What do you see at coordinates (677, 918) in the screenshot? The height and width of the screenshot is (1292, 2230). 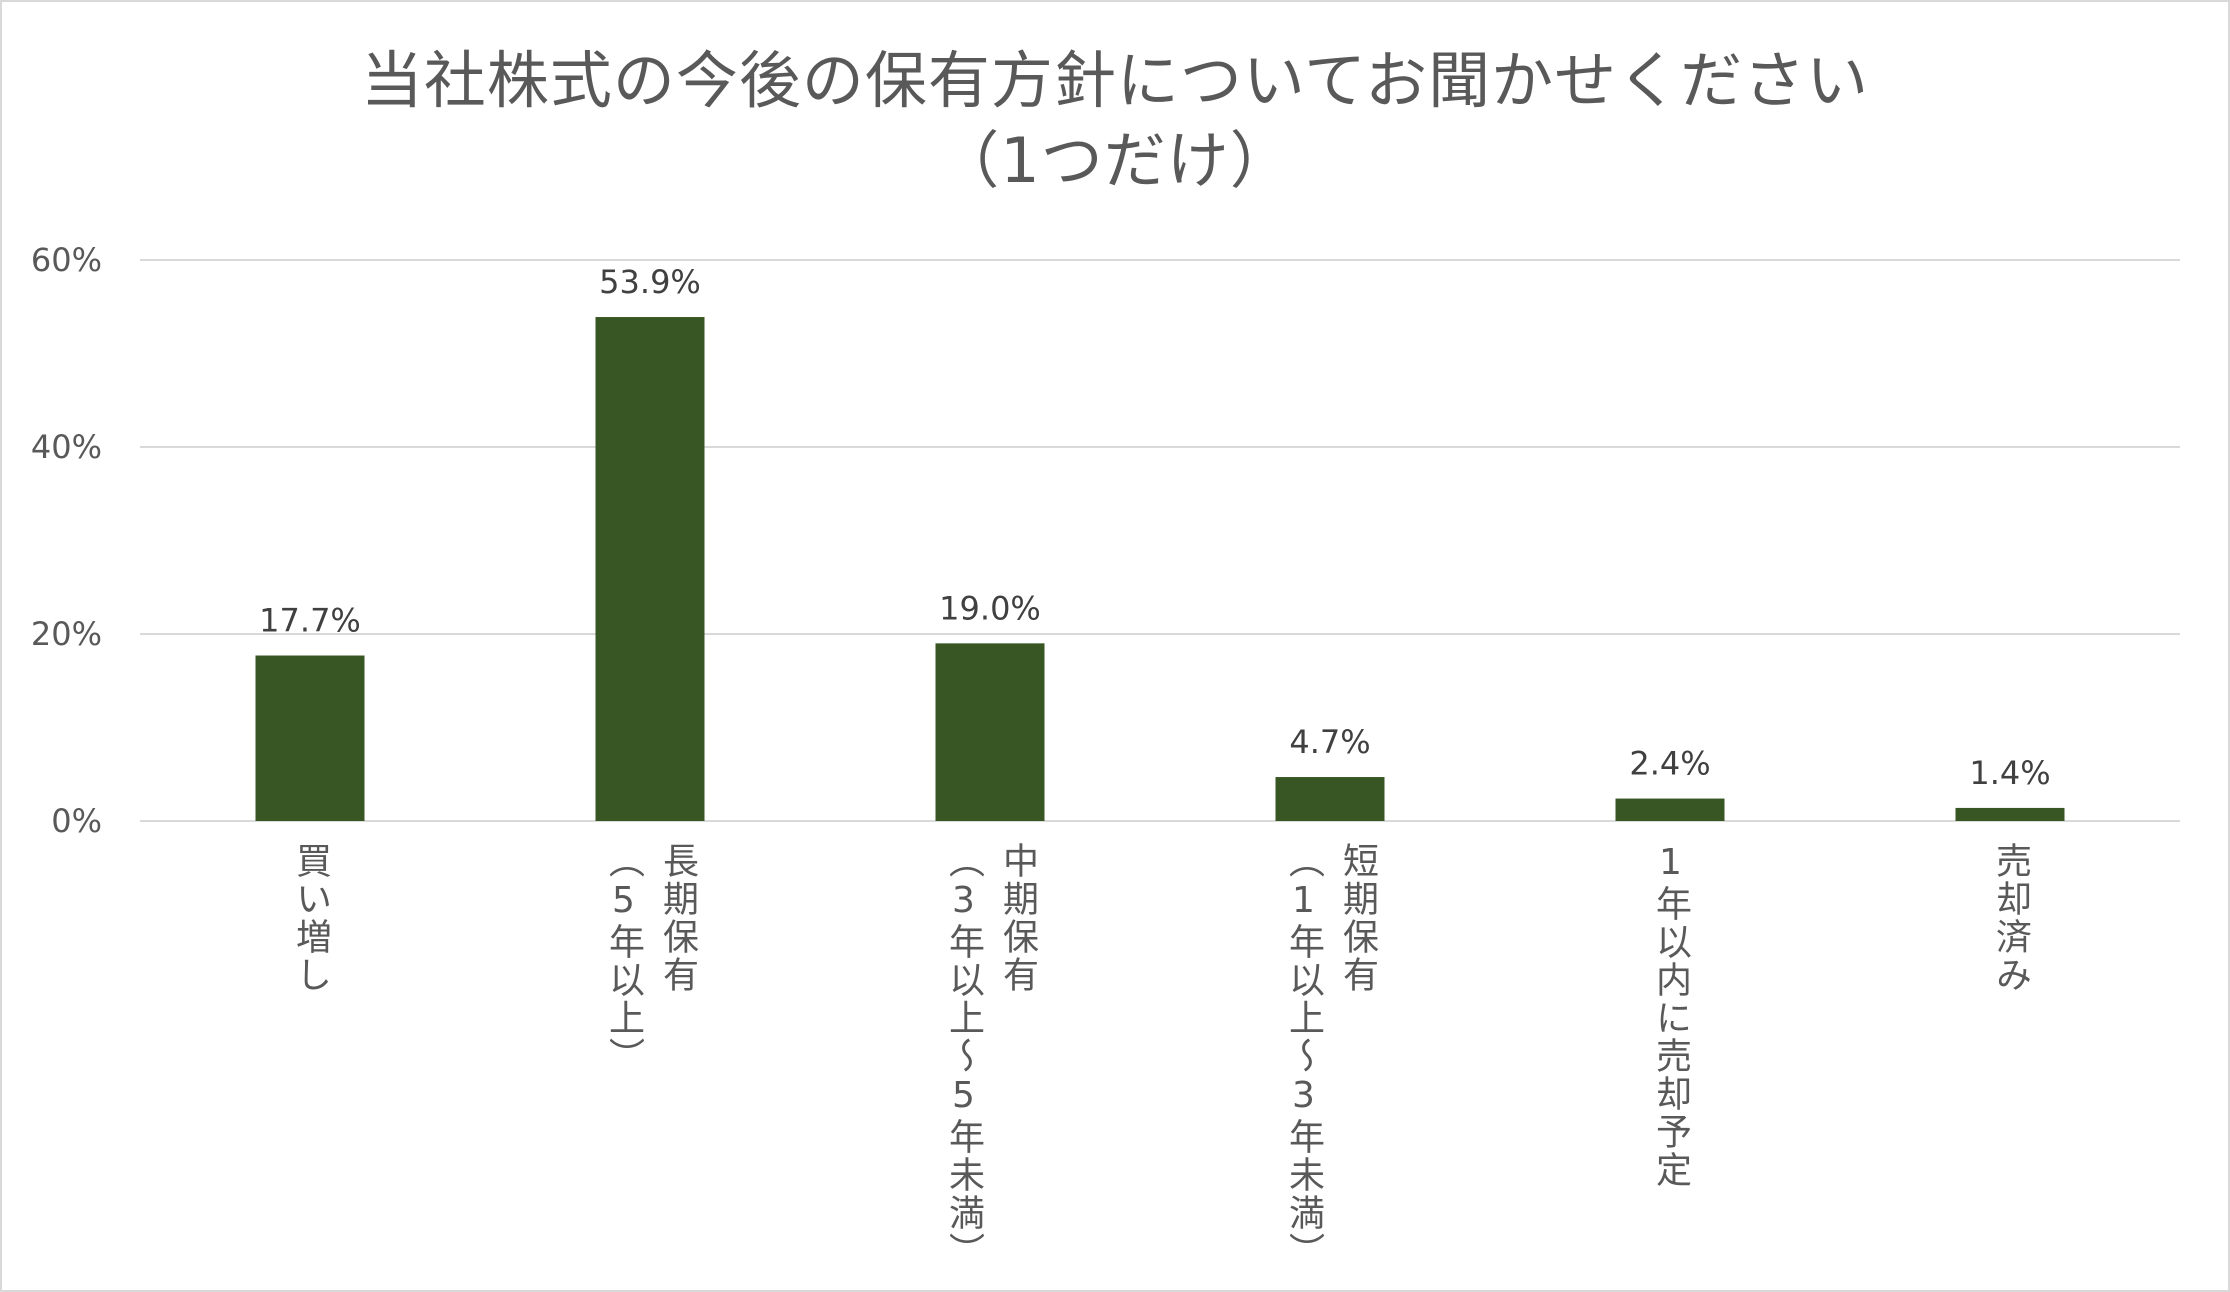 I see `x-category-line: 長期保有` at bounding box center [677, 918].